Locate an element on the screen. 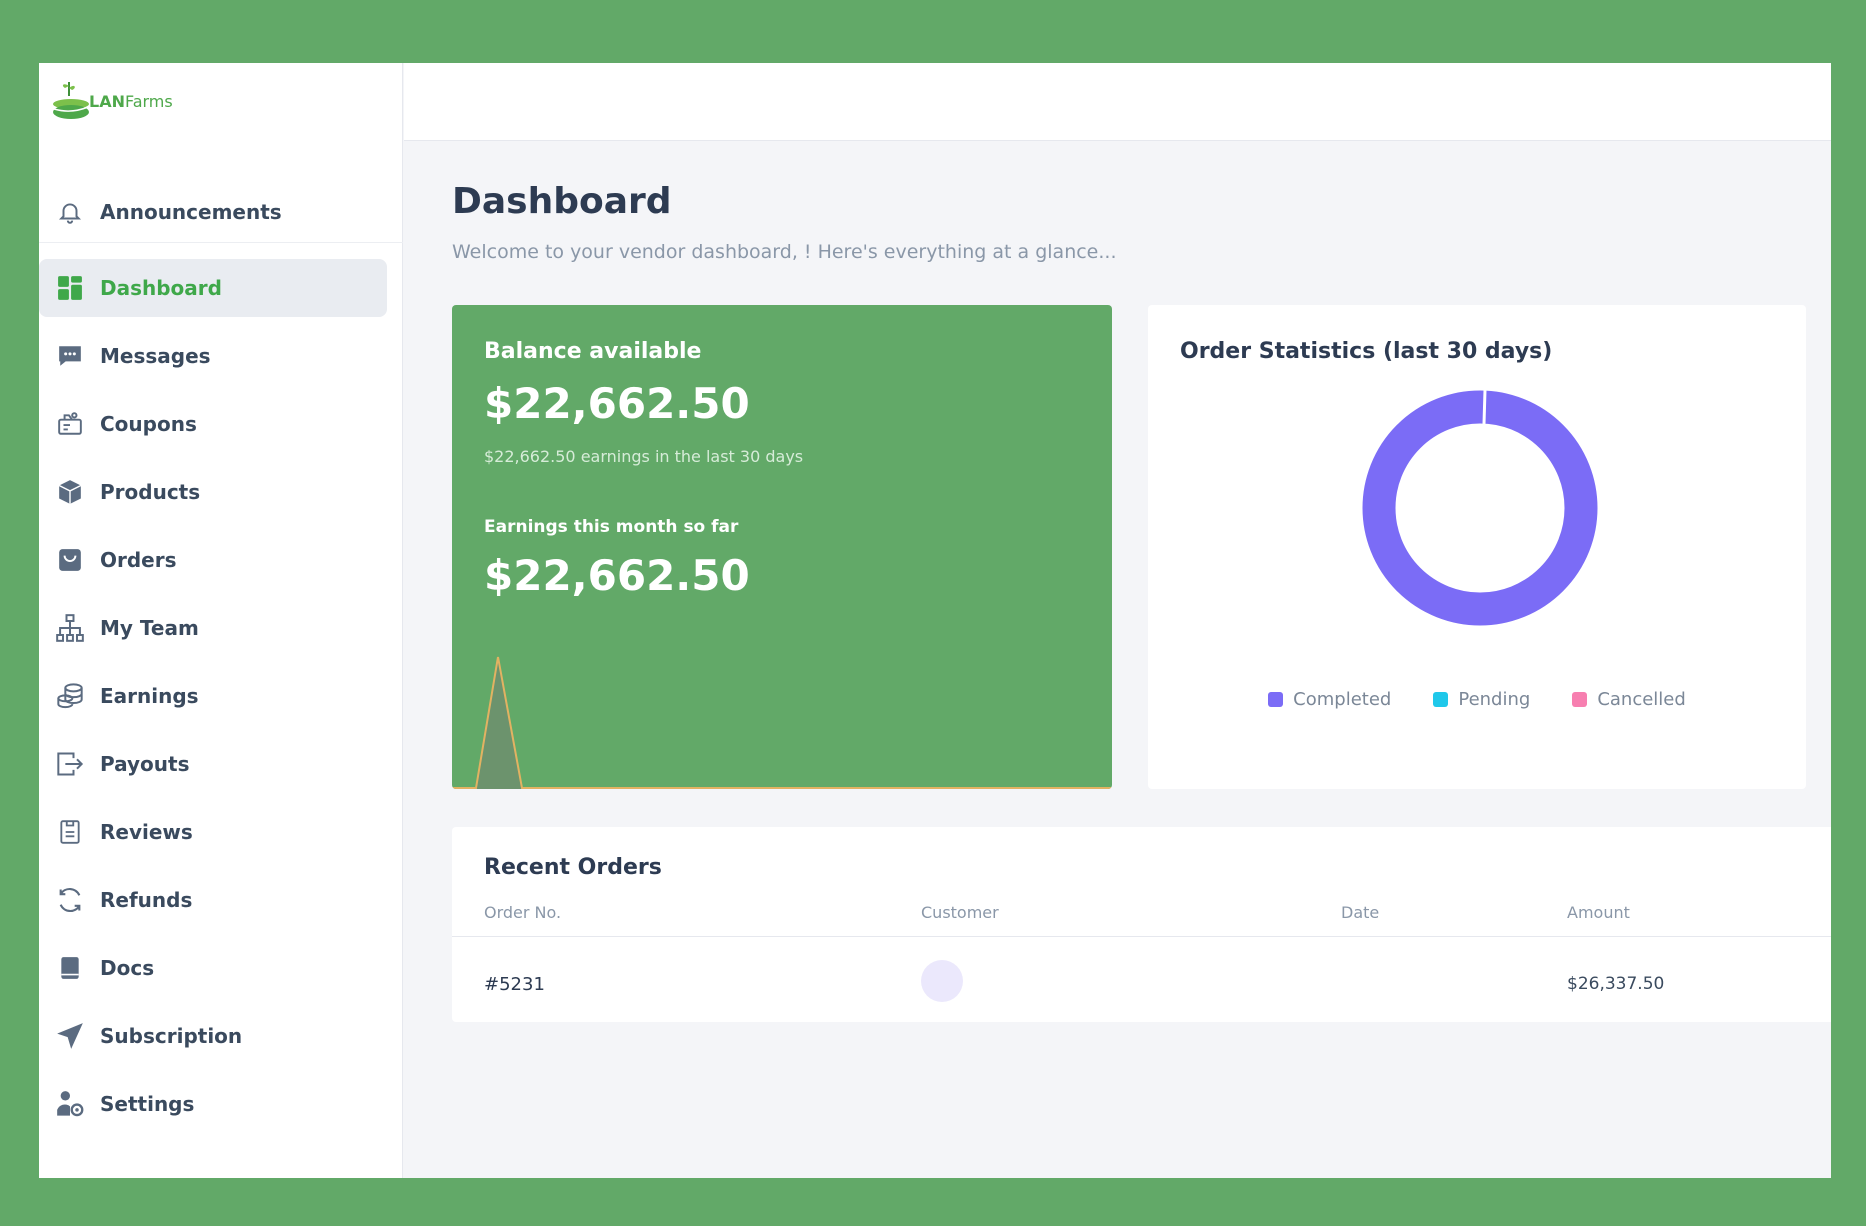  sidebar-item-label: Earnings is located at coordinates (149, 696).